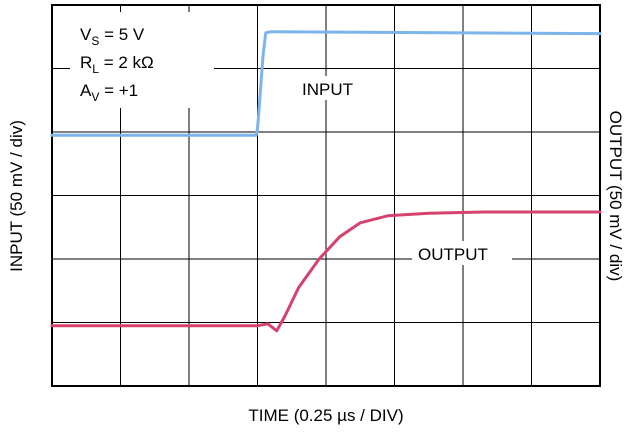  I want to click on y-axis-label-right: OUTPUT (50 mV / div), so click(615, 196).